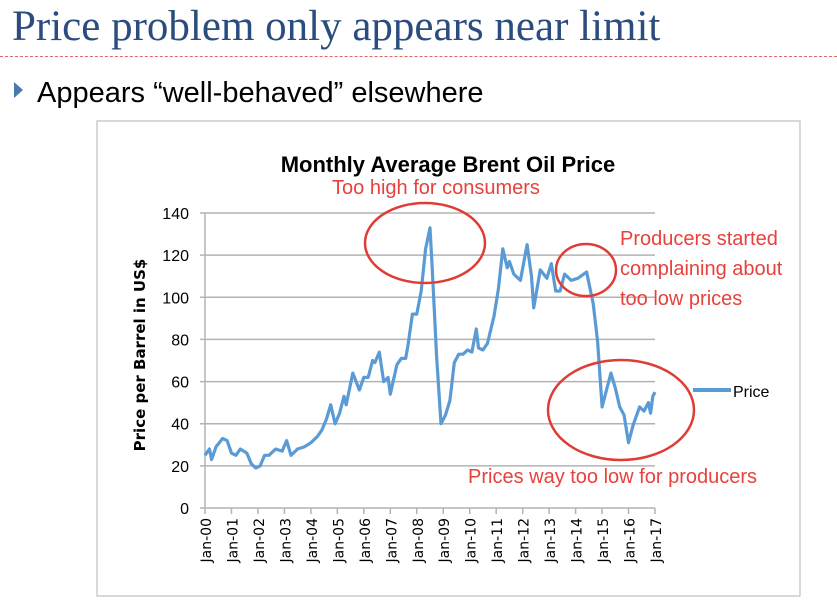 The image size is (837, 611). Describe the element at coordinates (339, 540) in the screenshot. I see `x-tick-label: Jan-05` at that location.